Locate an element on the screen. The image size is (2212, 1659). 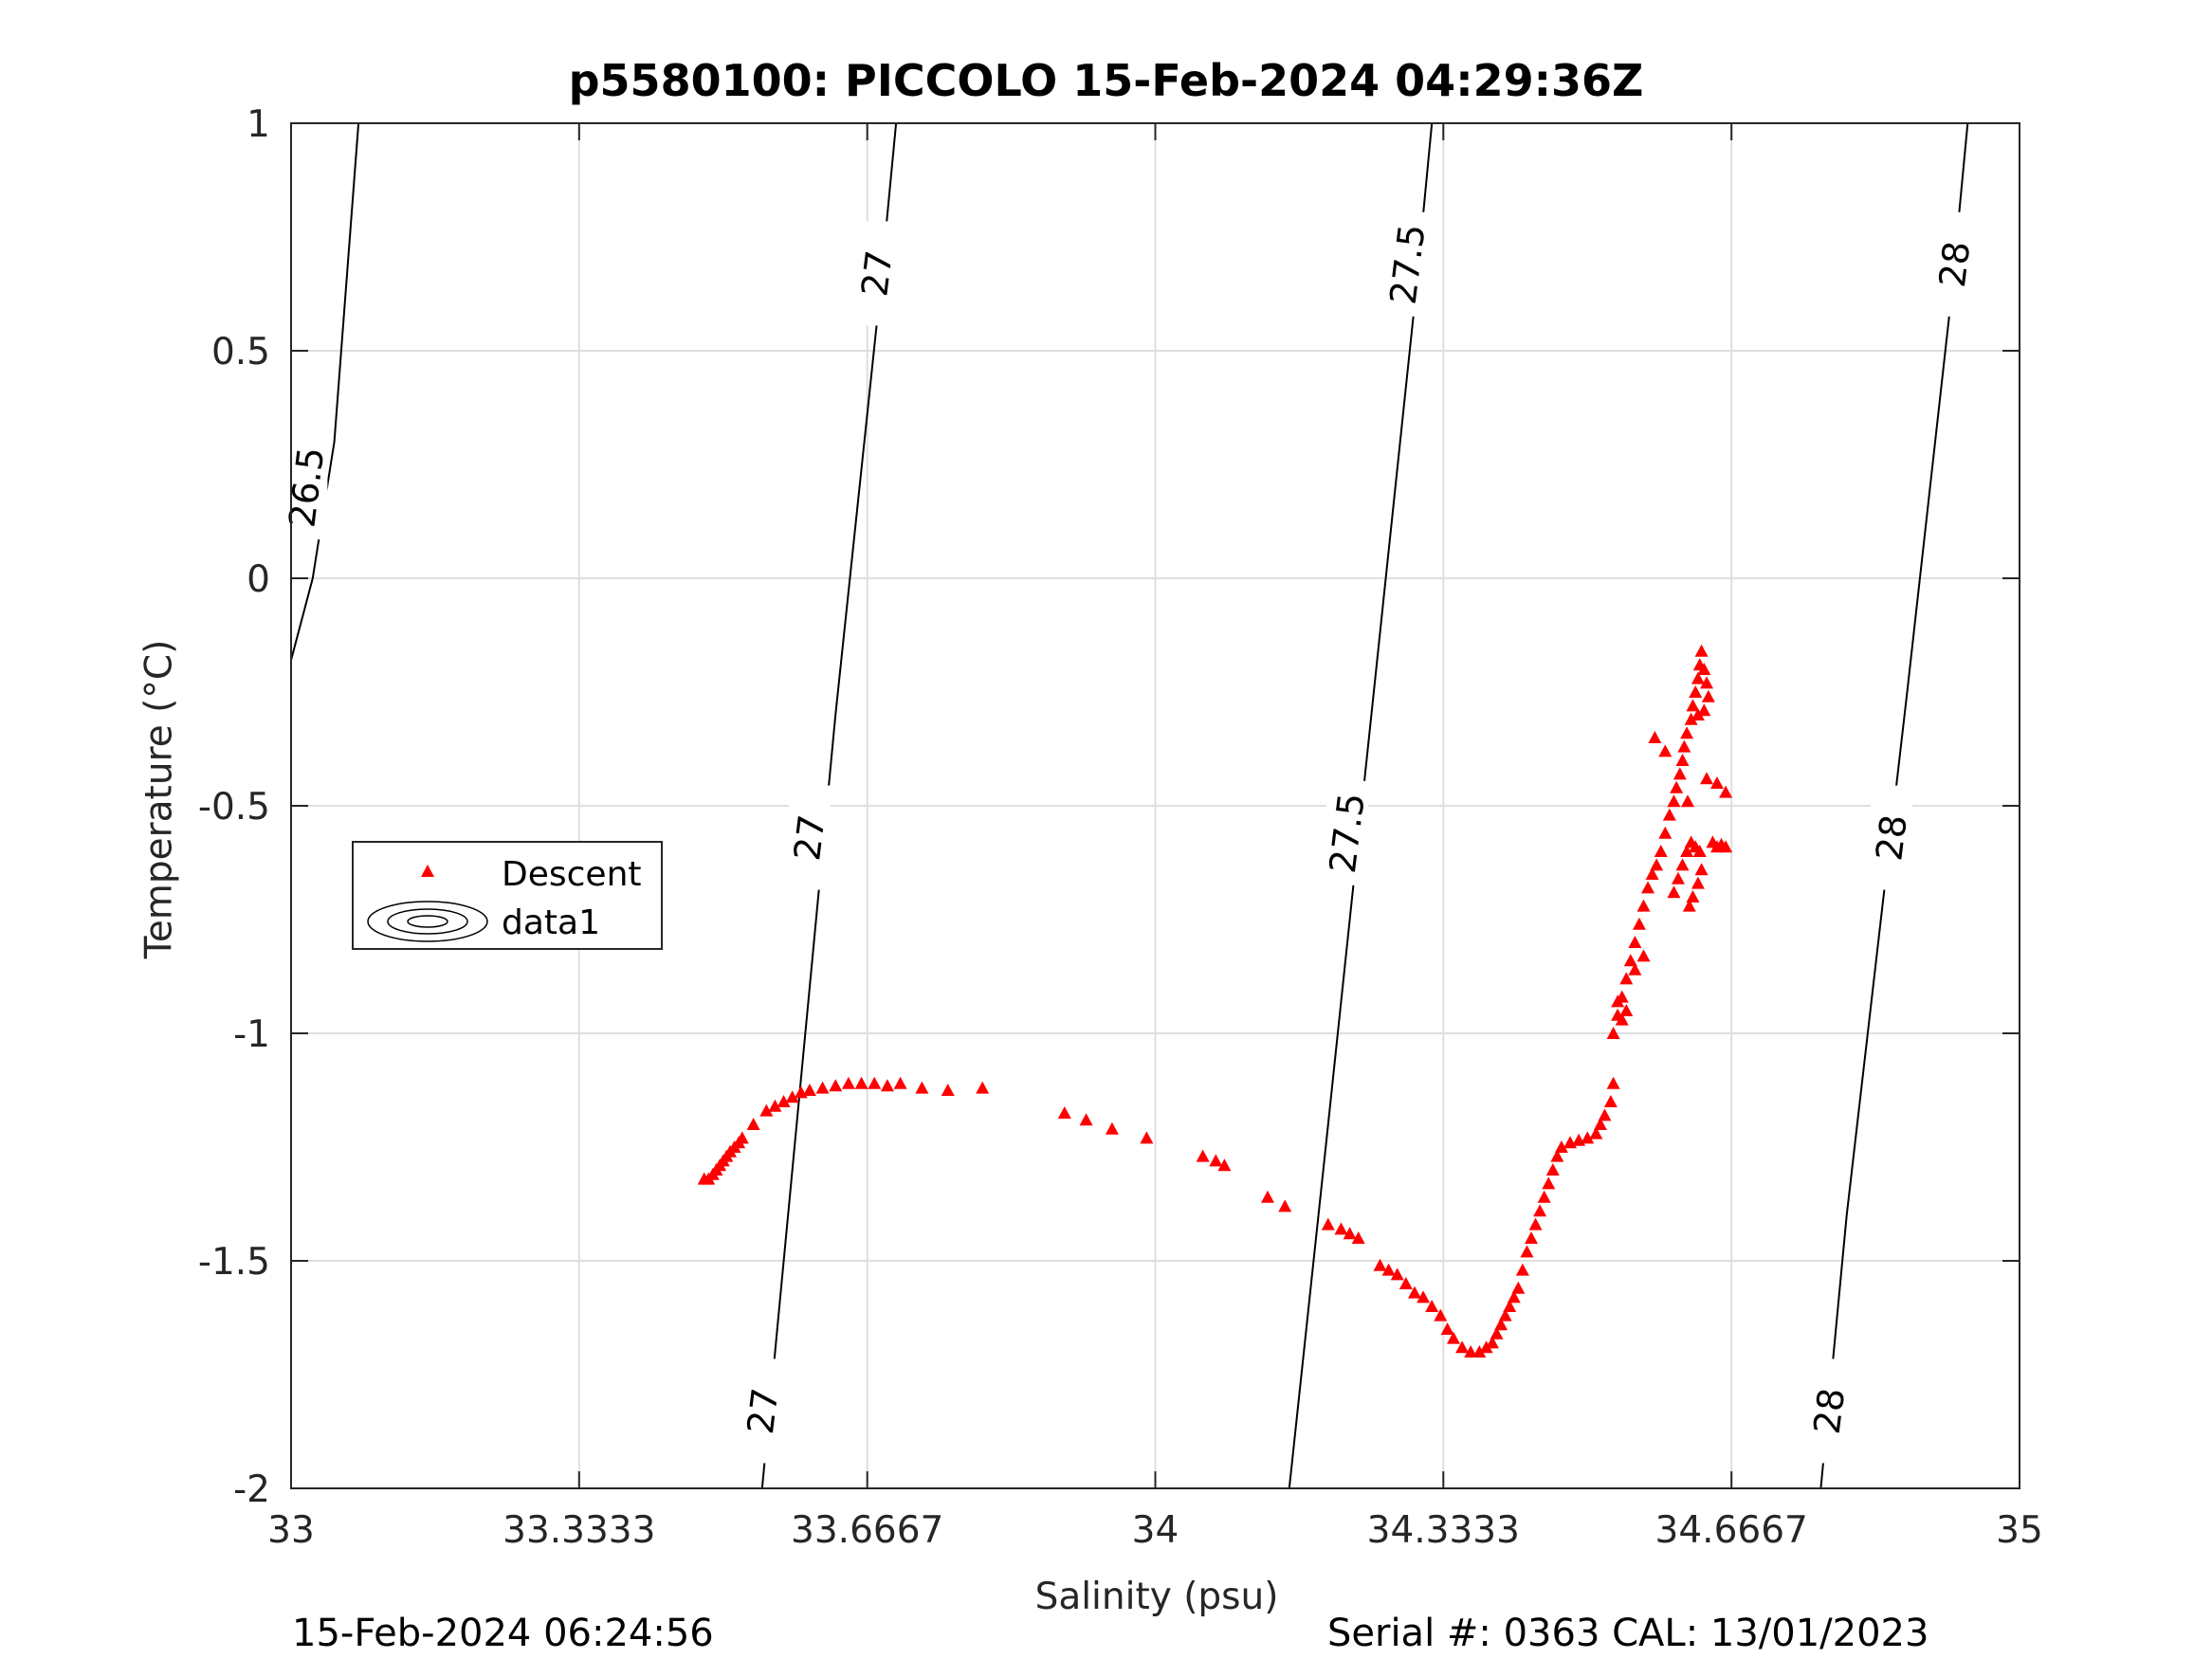
y-tick-label: -1.5 is located at coordinates (234, 1262).